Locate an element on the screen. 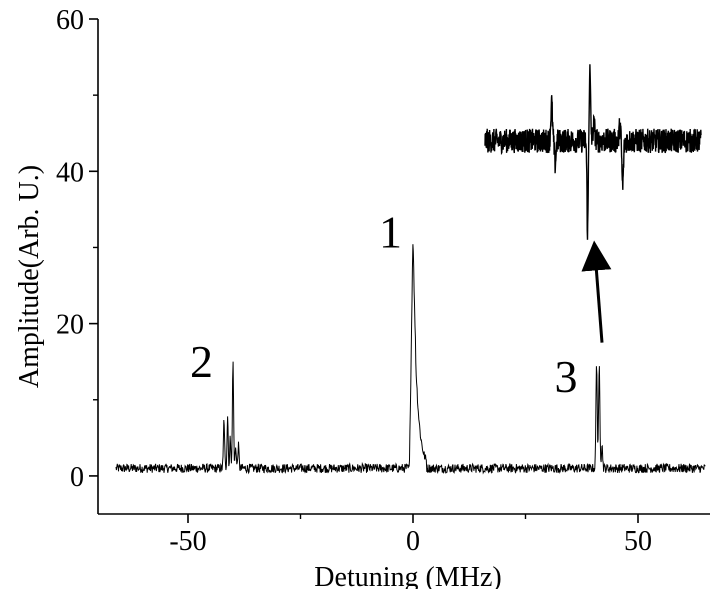  peak-label-2: 2 is located at coordinates (201, 361).